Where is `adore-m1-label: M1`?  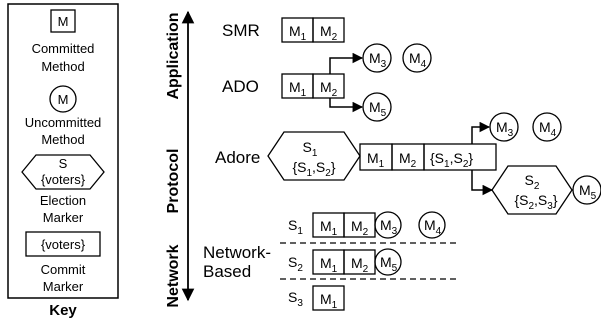
adore-m1-label: M1 is located at coordinates (376, 160).